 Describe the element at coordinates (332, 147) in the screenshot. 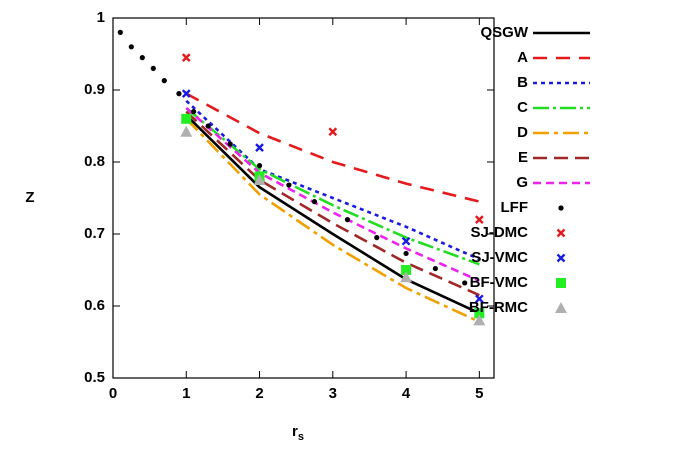

I see `series-line` at that location.